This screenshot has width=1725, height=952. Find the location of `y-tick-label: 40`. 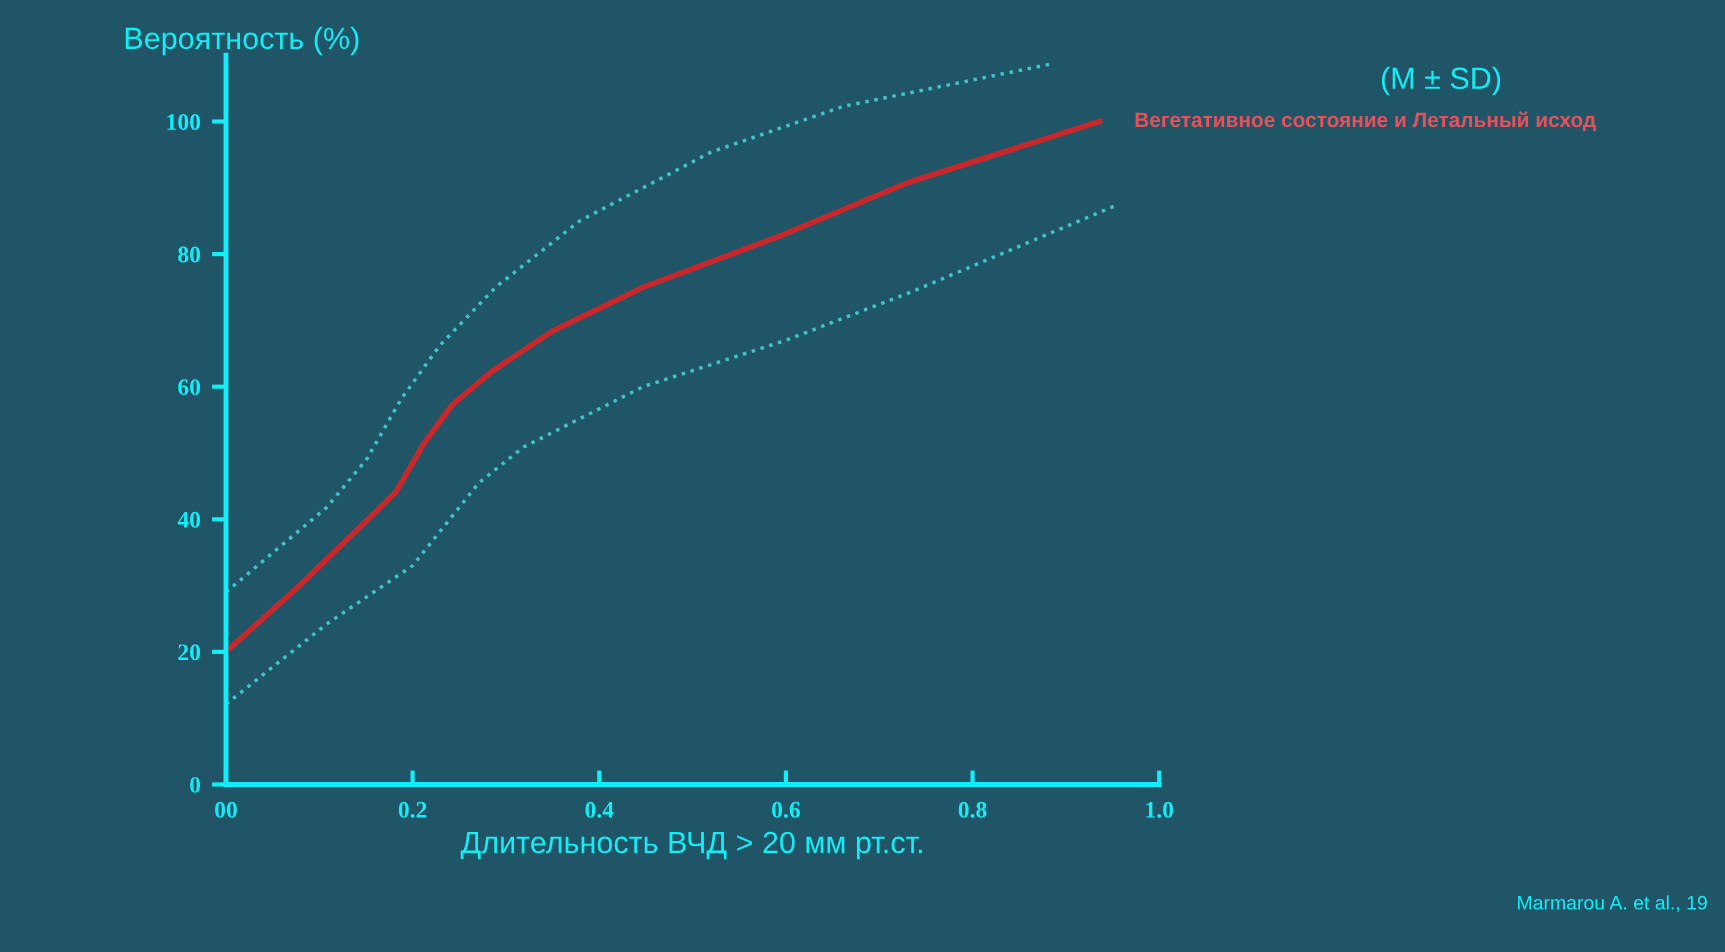

y-tick-label: 40 is located at coordinates (189, 519).